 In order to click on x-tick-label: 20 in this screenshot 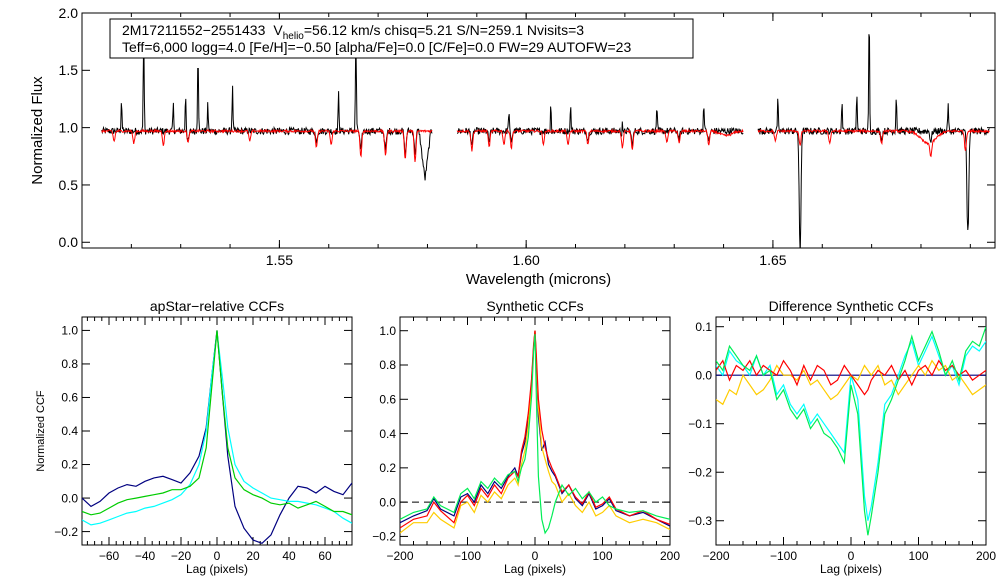, I will do `click(253, 556)`.